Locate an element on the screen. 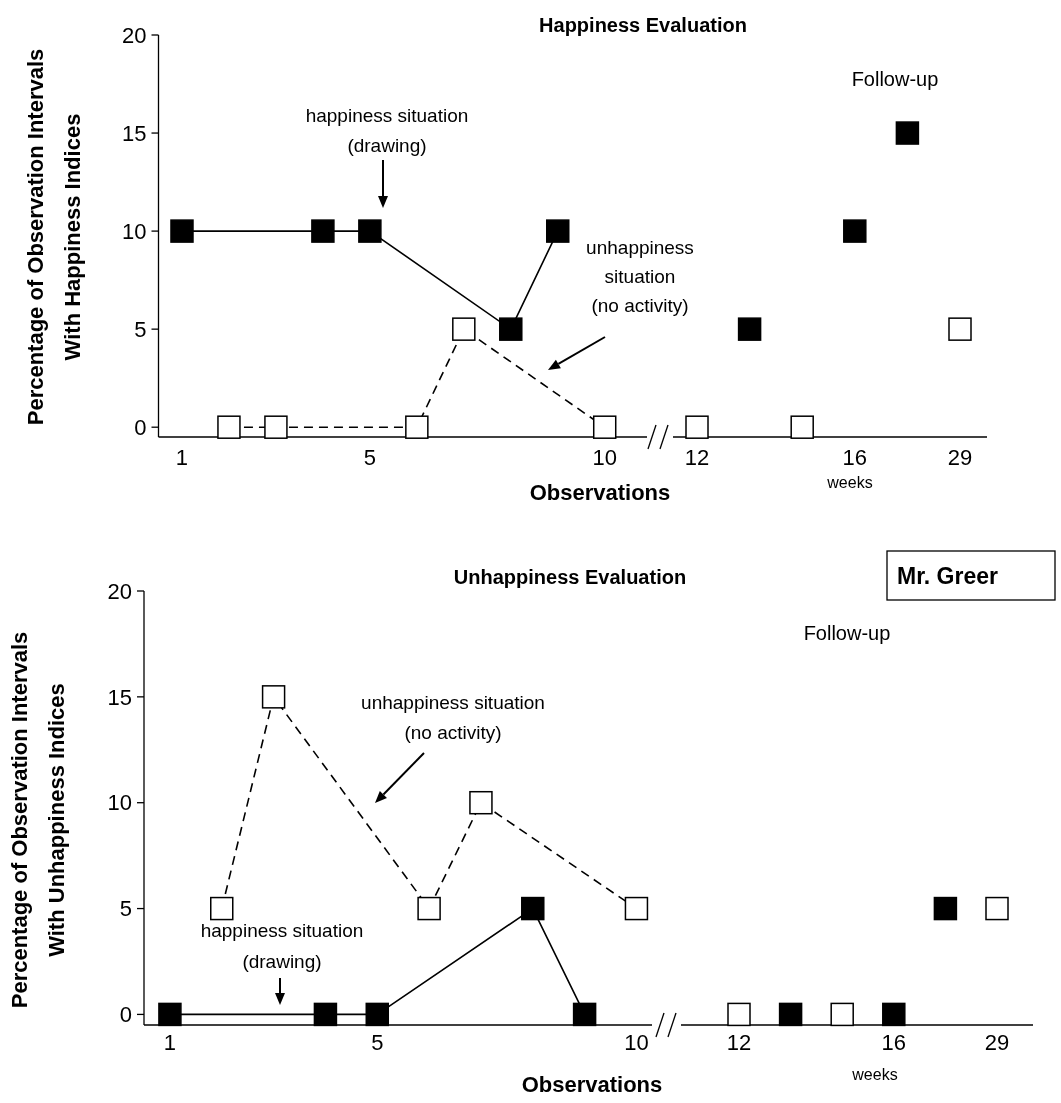 The height and width of the screenshot is (1103, 1061). text: Mr. Greer is located at coordinates (948, 576).